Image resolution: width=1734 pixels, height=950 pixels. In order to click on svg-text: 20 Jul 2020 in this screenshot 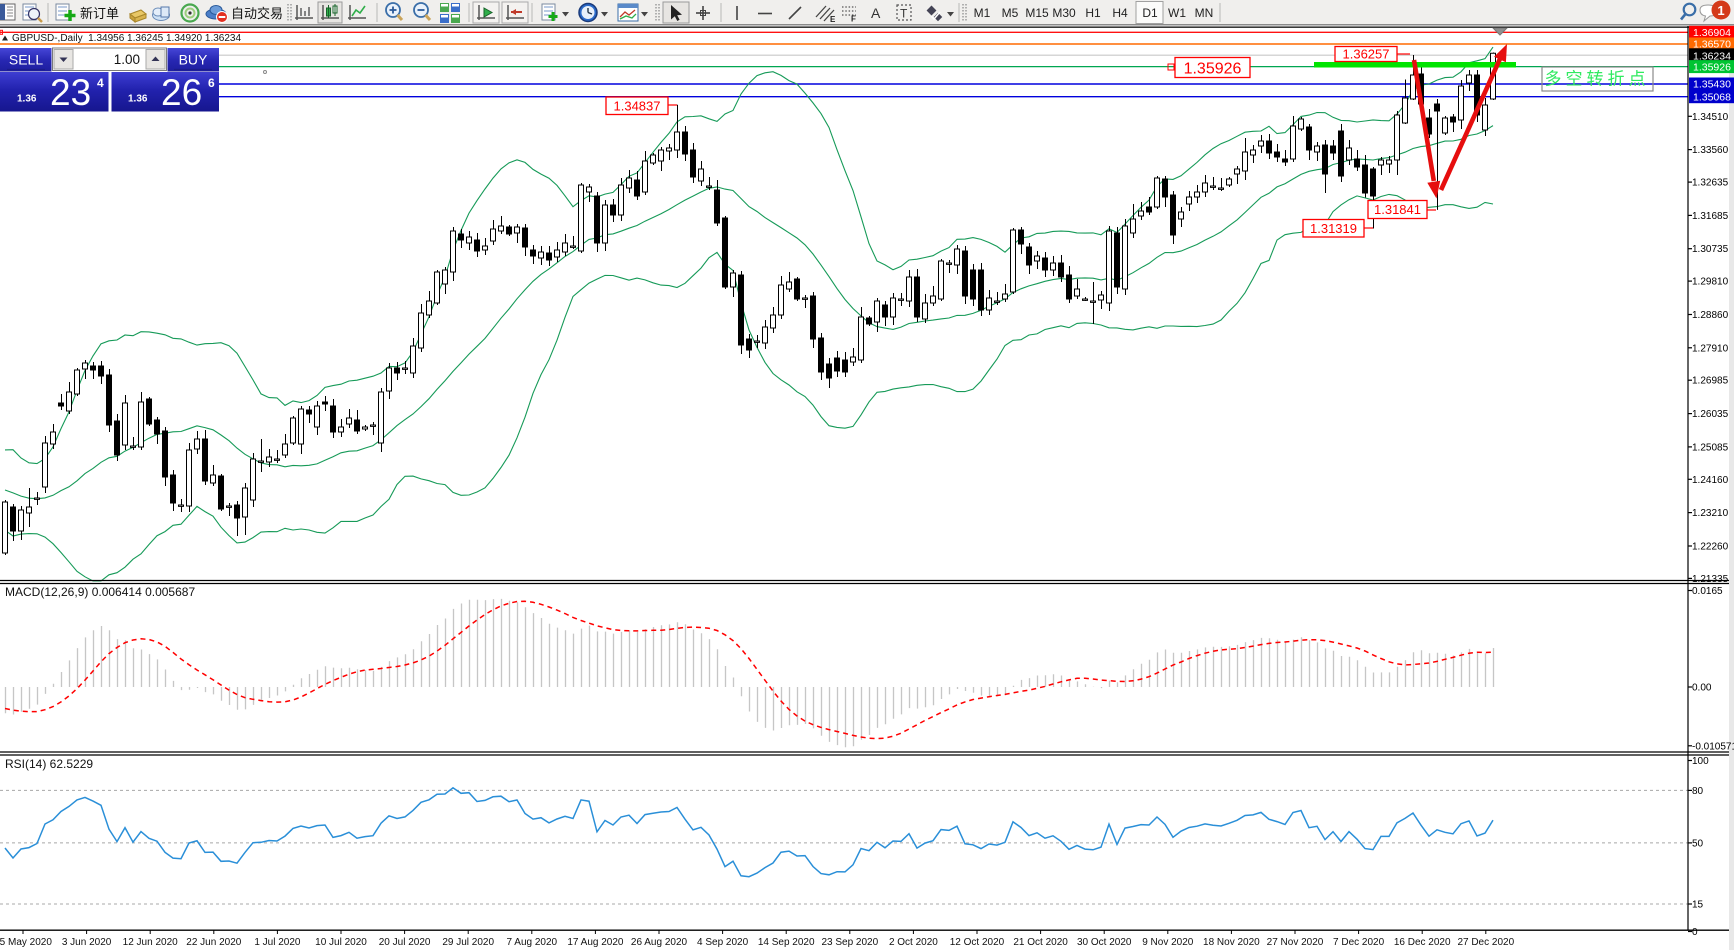, I will do `click(405, 942)`.